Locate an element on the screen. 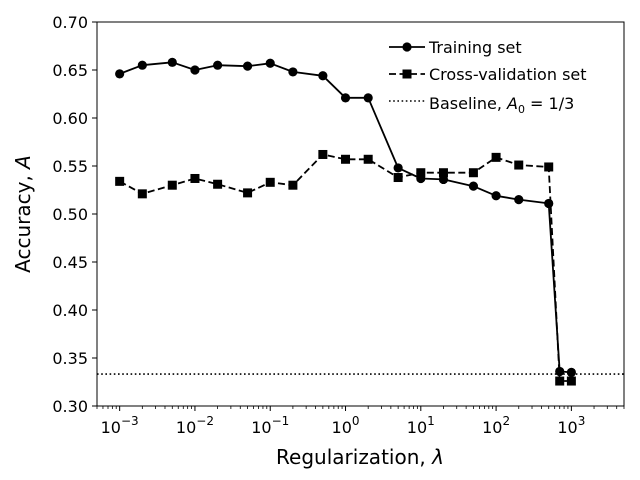  legend-baseline-symbol: A is located at coordinates (512, 103).